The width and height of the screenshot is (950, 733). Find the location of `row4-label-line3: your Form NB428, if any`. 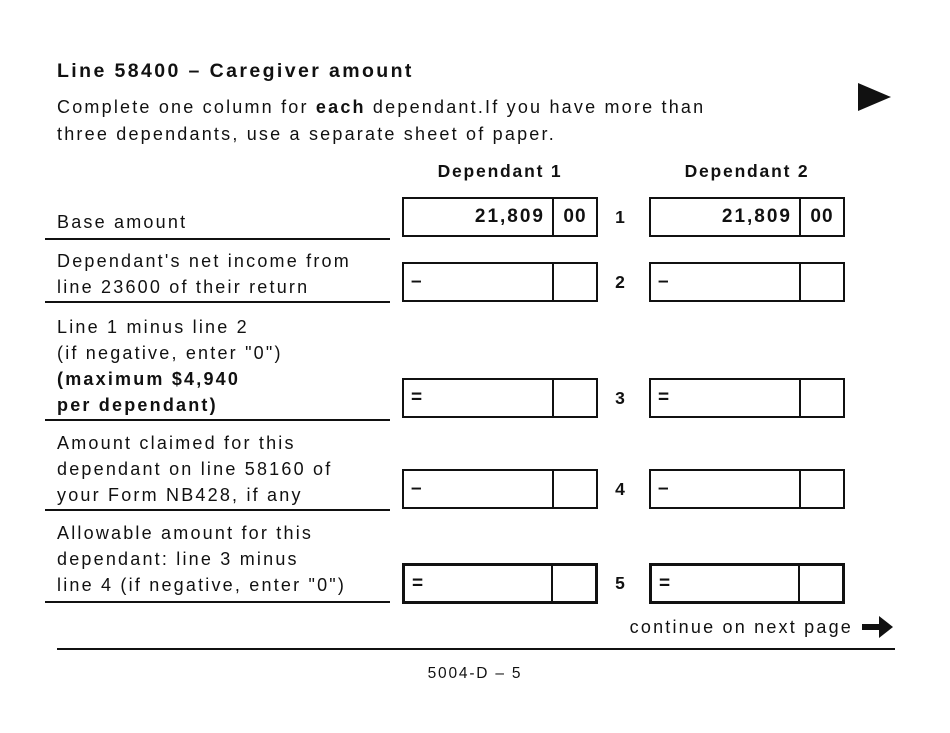

row4-label-line3: your Form NB428, if any is located at coordinates (180, 495).